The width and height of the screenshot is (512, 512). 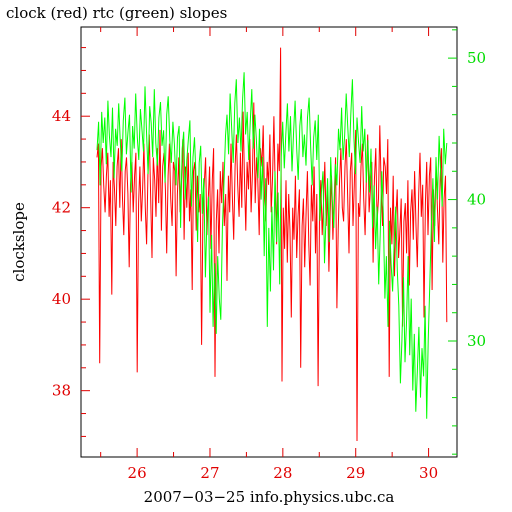 What do you see at coordinates (61, 208) in the screenshot?
I see `left-axis-tick-label: 42` at bounding box center [61, 208].